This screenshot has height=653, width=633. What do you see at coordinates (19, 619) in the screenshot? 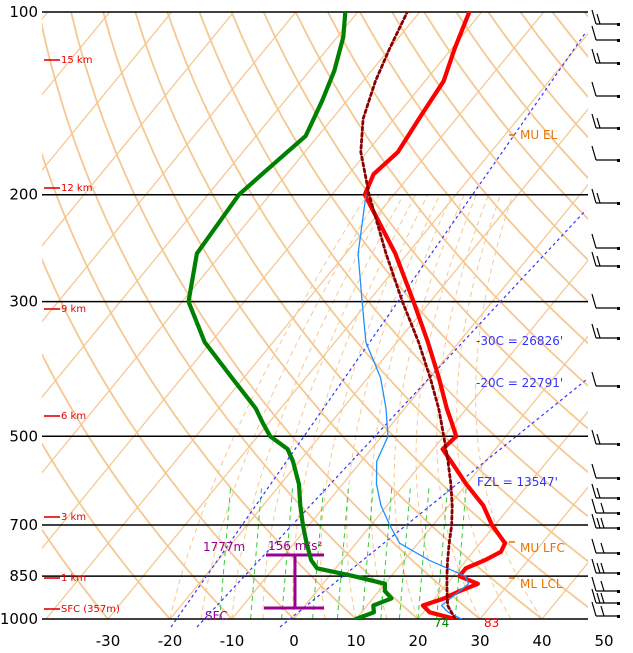
I see `pressure-label-1000: 1000` at bounding box center [19, 619].